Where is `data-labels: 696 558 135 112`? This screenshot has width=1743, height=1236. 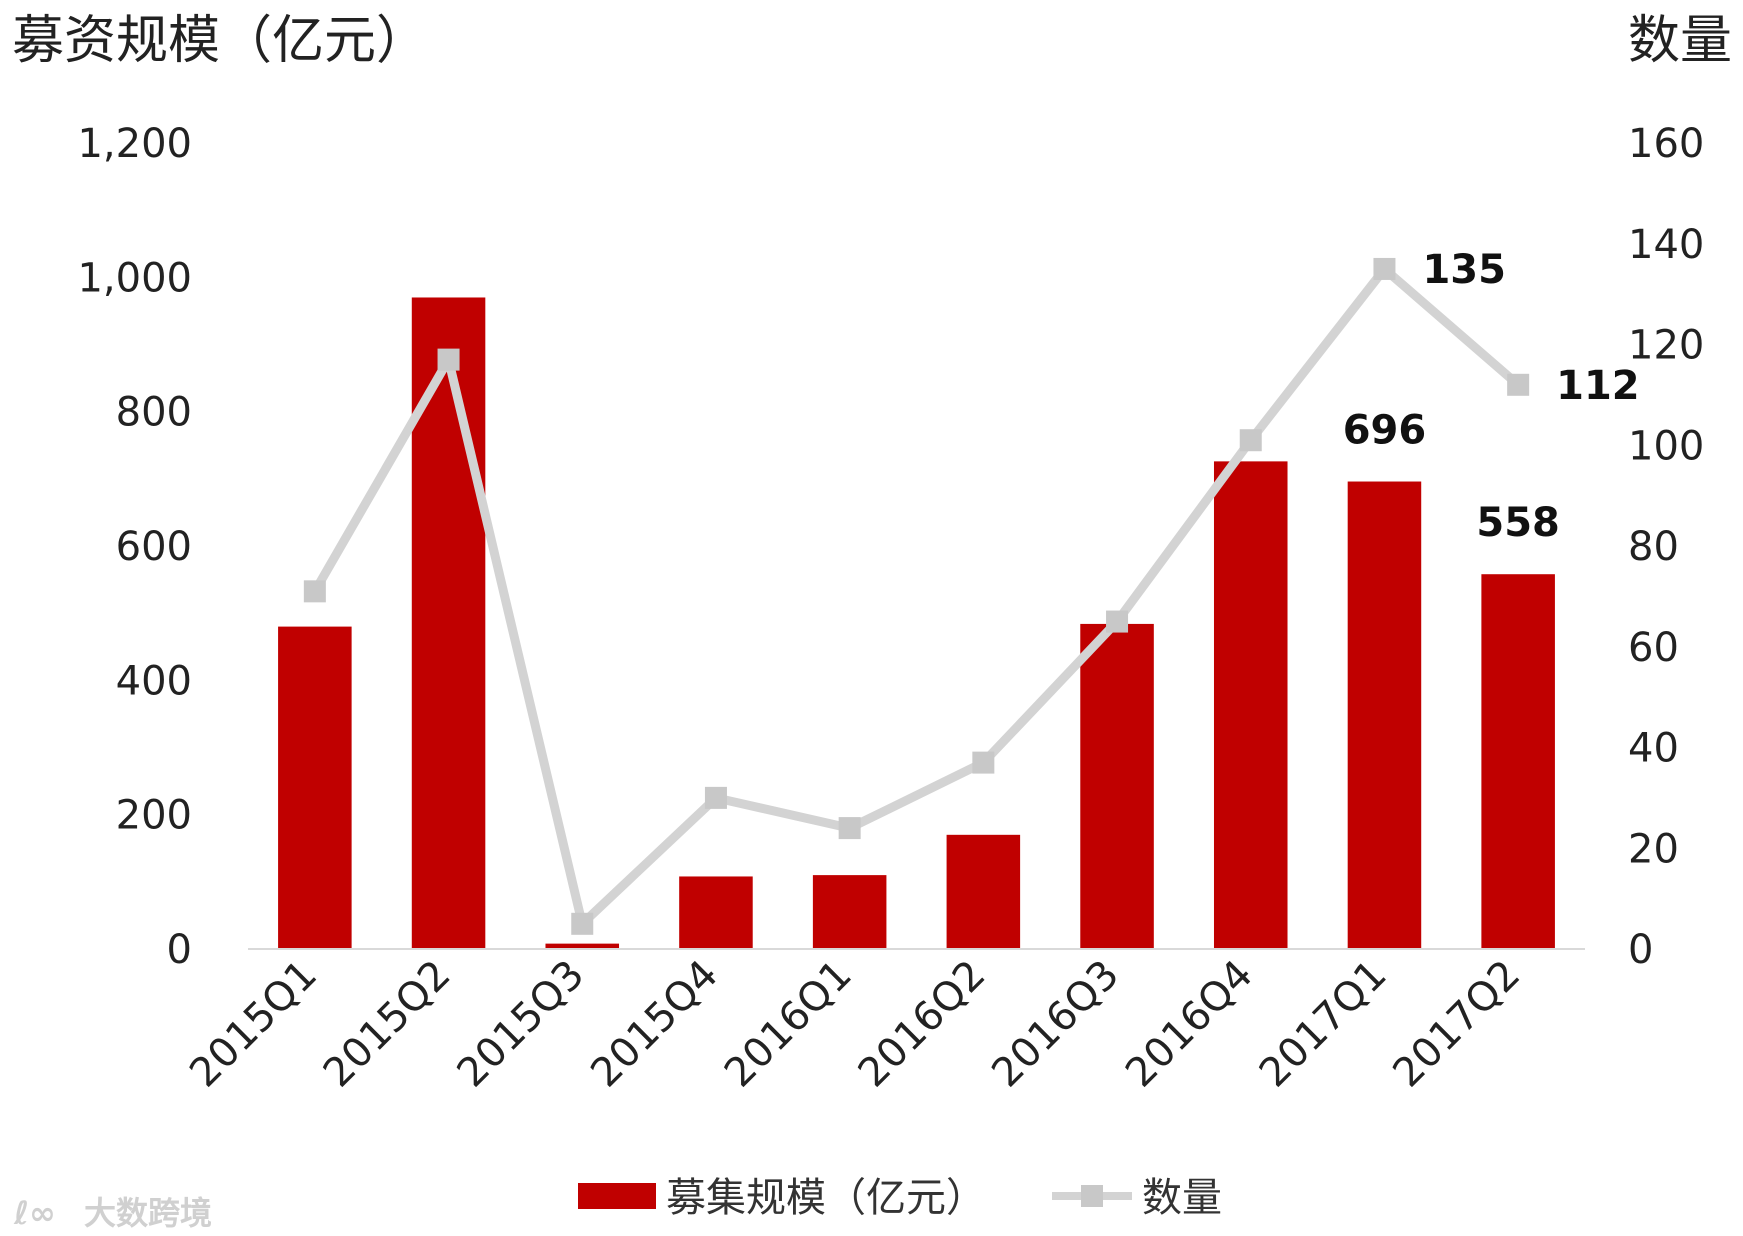 data-labels: 696 558 135 112 is located at coordinates (1491, 396).